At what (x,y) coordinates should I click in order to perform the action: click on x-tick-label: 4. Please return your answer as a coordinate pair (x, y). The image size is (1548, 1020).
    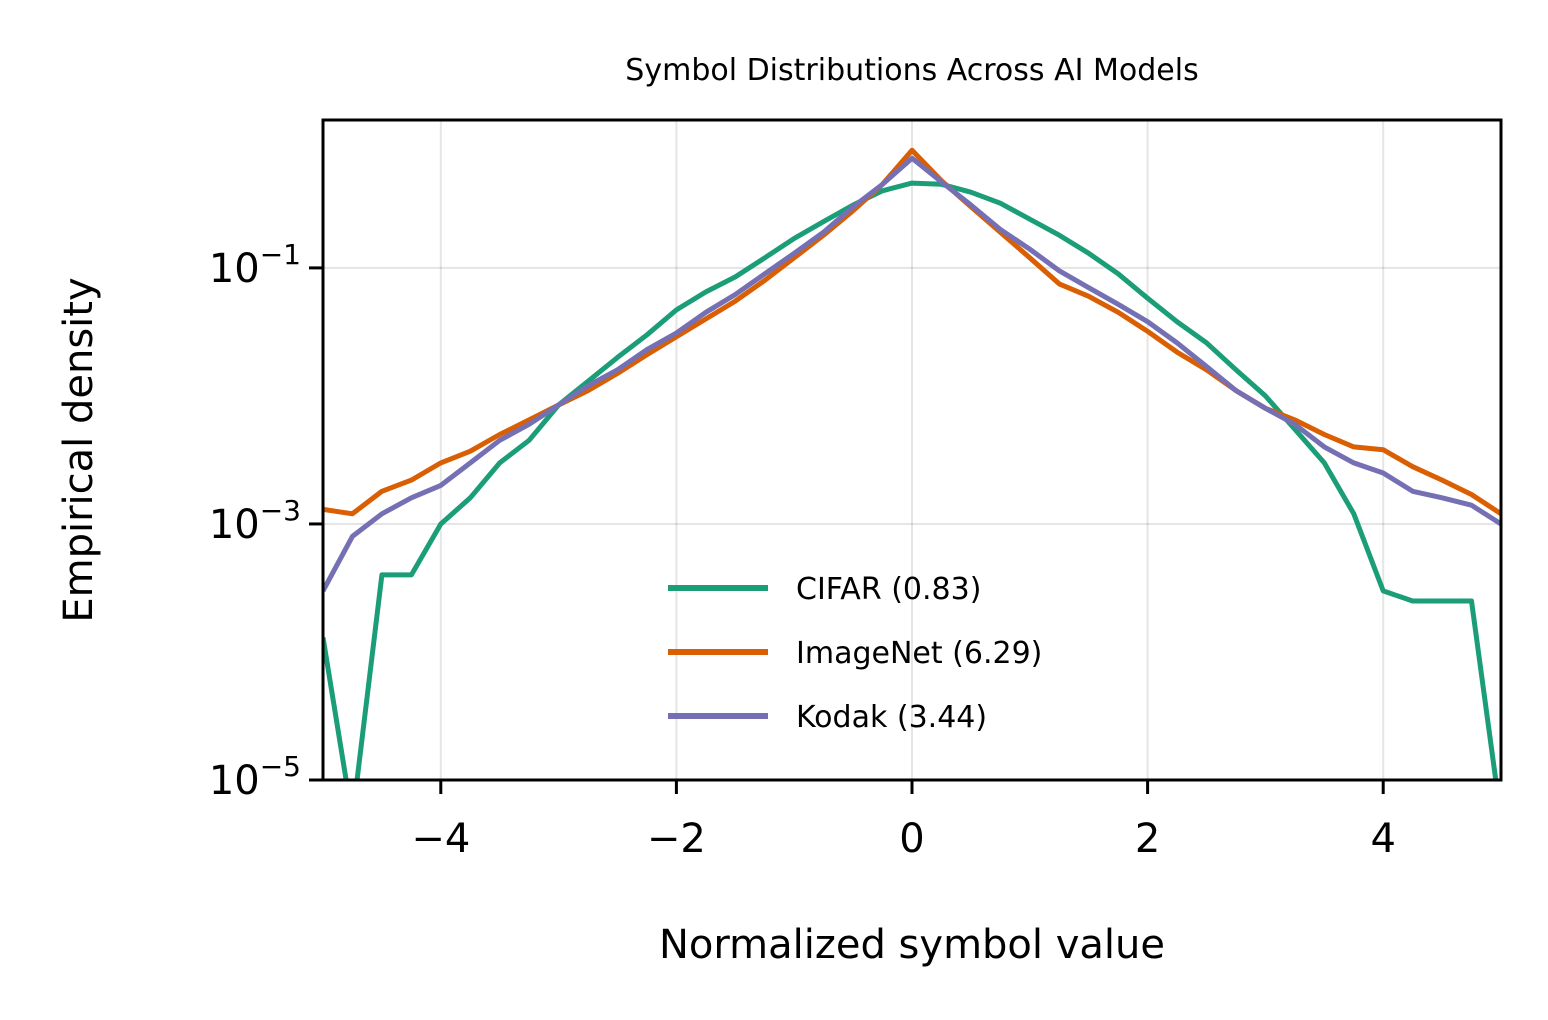
    Looking at the image, I should click on (1382, 839).